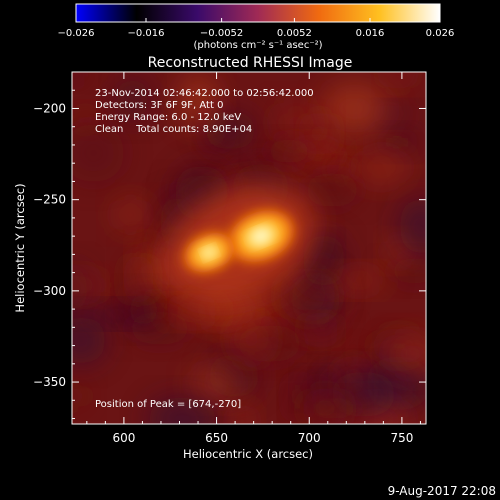 This screenshot has height=500, width=500. Describe the element at coordinates (250, 63) in the screenshot. I see `chart-title: Reconstructed RHESSI Image` at that location.